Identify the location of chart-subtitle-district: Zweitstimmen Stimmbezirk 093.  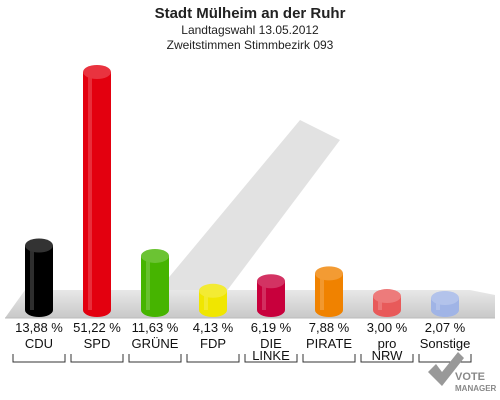
(250, 45).